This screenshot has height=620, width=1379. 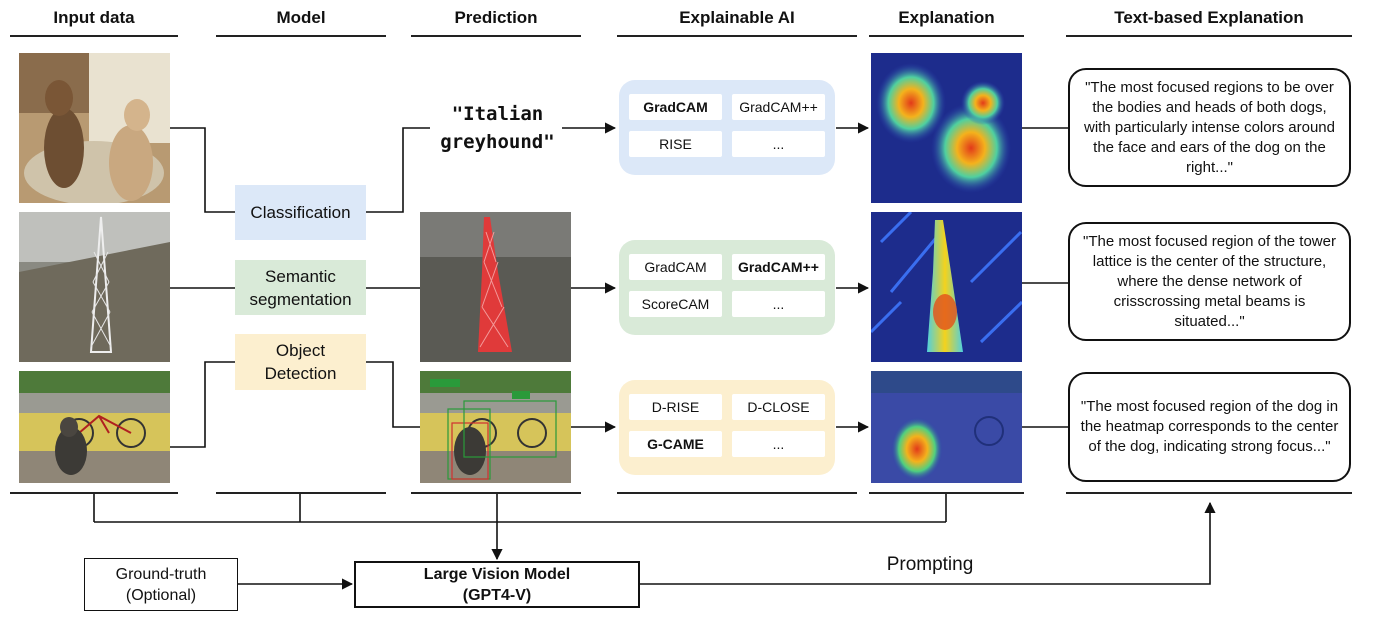 I want to click on model-segmentation-label: Semantic segmentation, so click(x=300, y=287).